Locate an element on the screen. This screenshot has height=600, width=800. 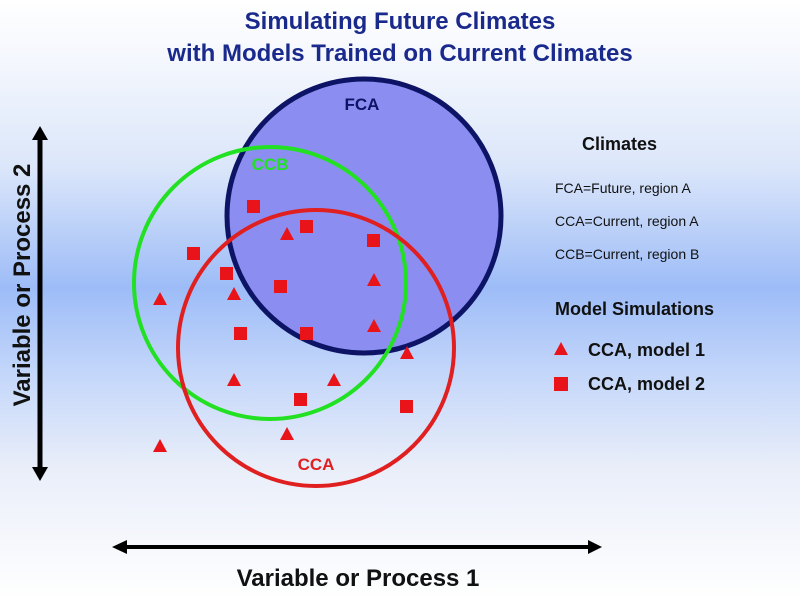
climates-heading: Climates is located at coordinates (620, 144).